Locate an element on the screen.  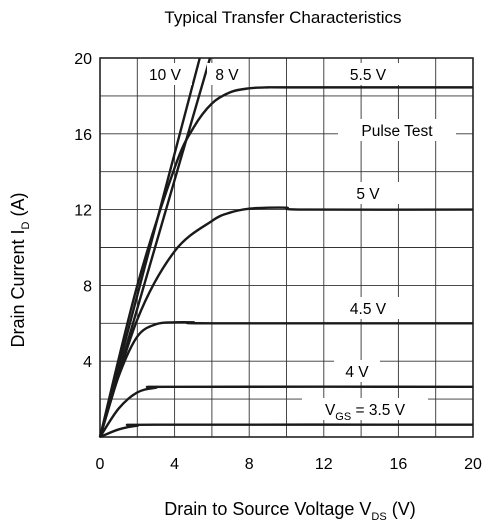
y-axis-title: Drain Current ID (A) is located at coordinates (20, 270).